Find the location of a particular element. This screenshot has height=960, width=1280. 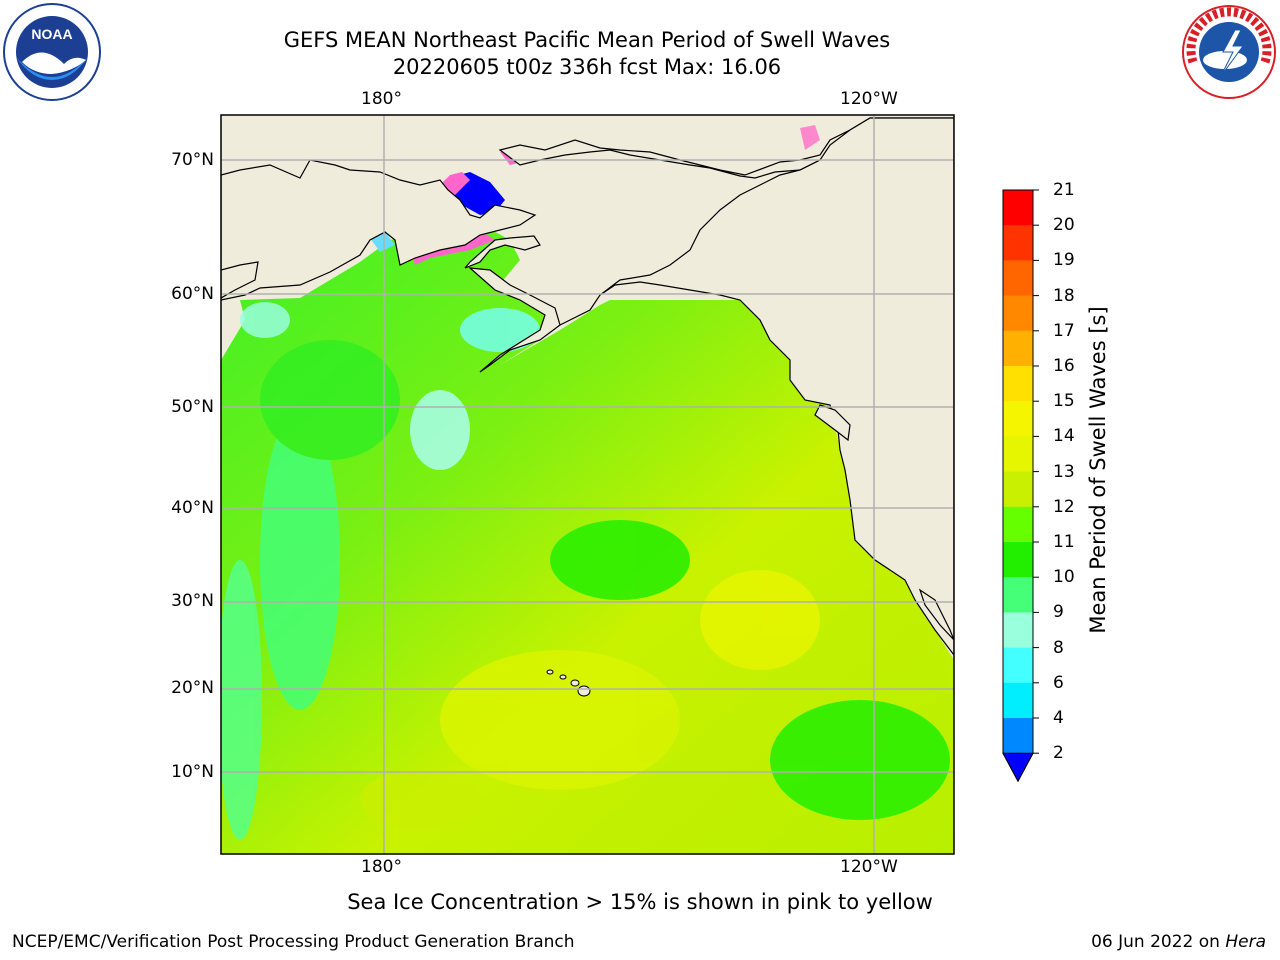

lat-label-70n: 70°N is located at coordinates (192, 160).